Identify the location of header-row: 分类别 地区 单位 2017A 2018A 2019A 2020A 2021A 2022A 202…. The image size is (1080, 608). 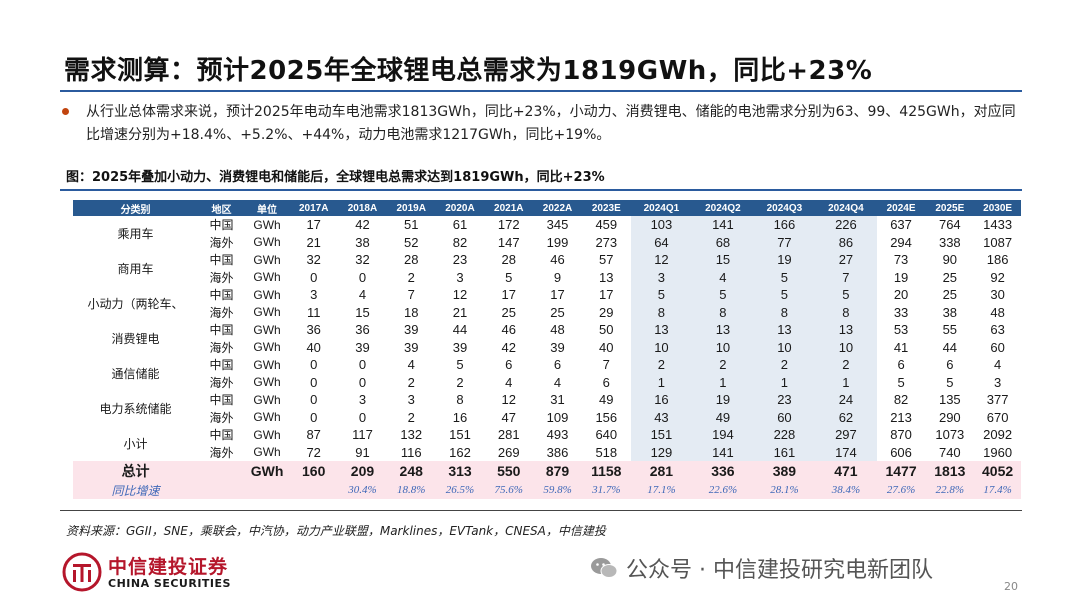
(547, 208).